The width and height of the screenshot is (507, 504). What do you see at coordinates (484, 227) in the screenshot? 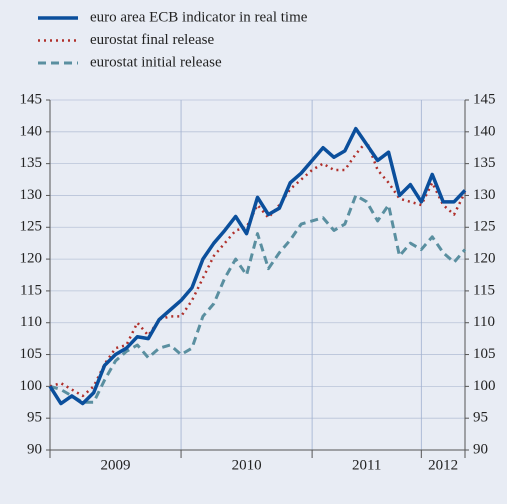
I see `y2-tick-label: 125` at bounding box center [484, 227].